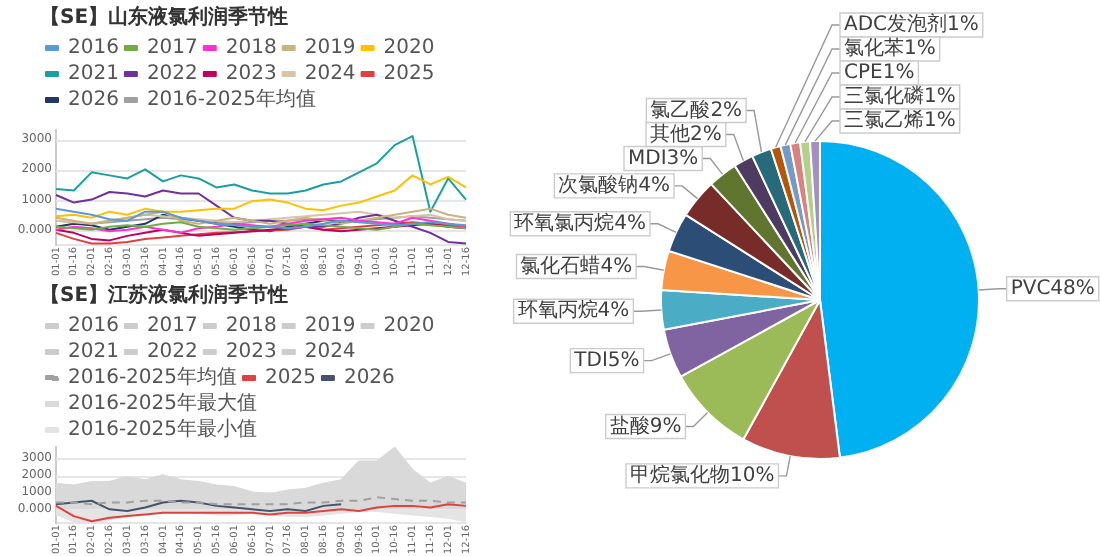 This screenshot has width=1100, height=556. Describe the element at coordinates (164, 17) in the screenshot. I see `chart-title: 【SE】山东液氯利润季节性` at that location.